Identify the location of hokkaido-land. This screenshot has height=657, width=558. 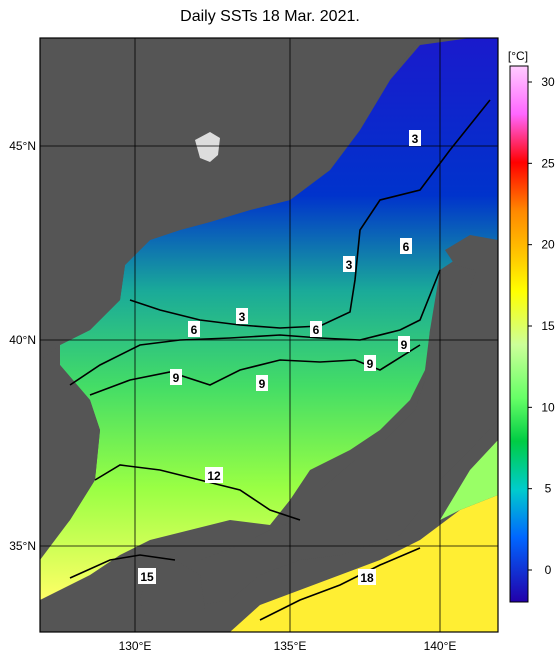
(471, 252).